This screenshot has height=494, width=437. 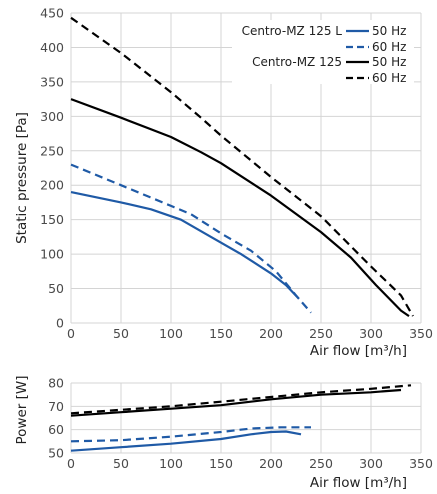 I want to click on pressure-y-tick-label: 150, so click(x=52, y=219).